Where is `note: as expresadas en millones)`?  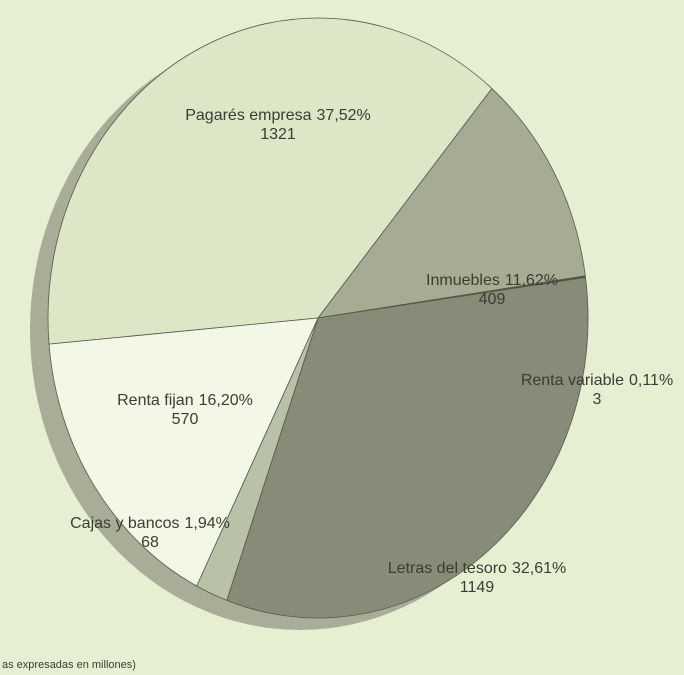 note: as expresadas en millones) is located at coordinates (69, 665).